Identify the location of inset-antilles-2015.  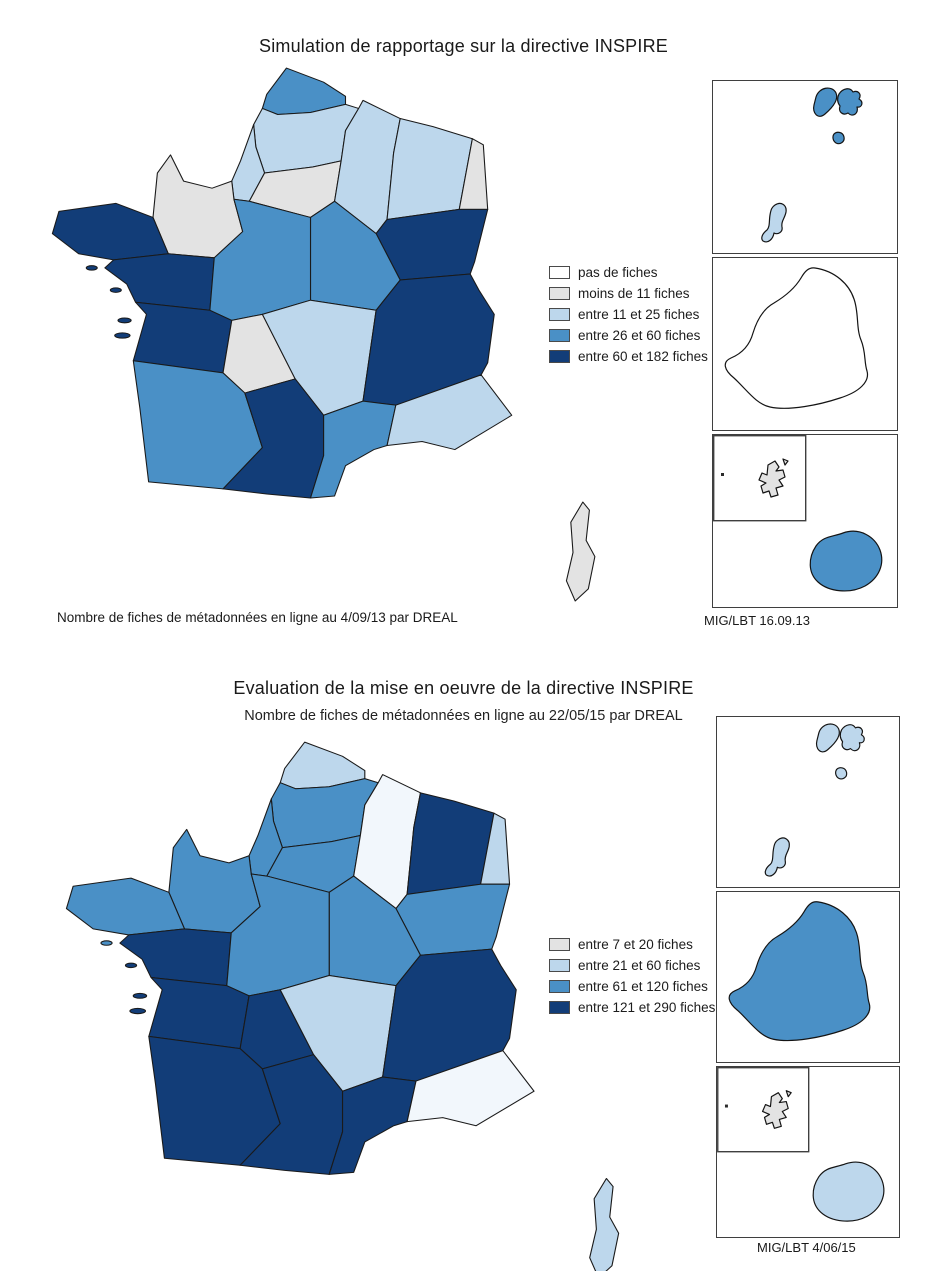
(808, 802).